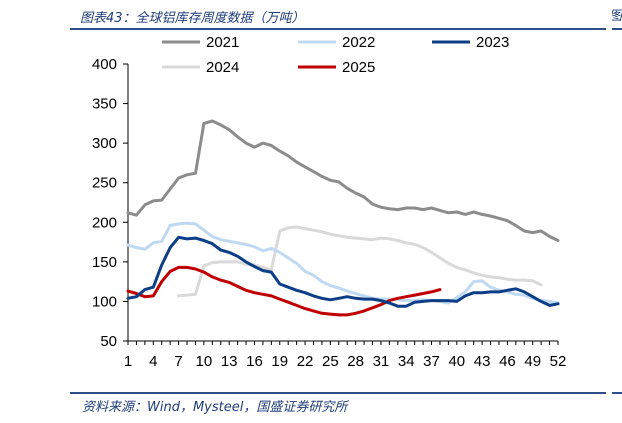 The image size is (622, 423). Describe the element at coordinates (617, 393) in the screenshot. I see `adjacent-footer-rule` at that location.